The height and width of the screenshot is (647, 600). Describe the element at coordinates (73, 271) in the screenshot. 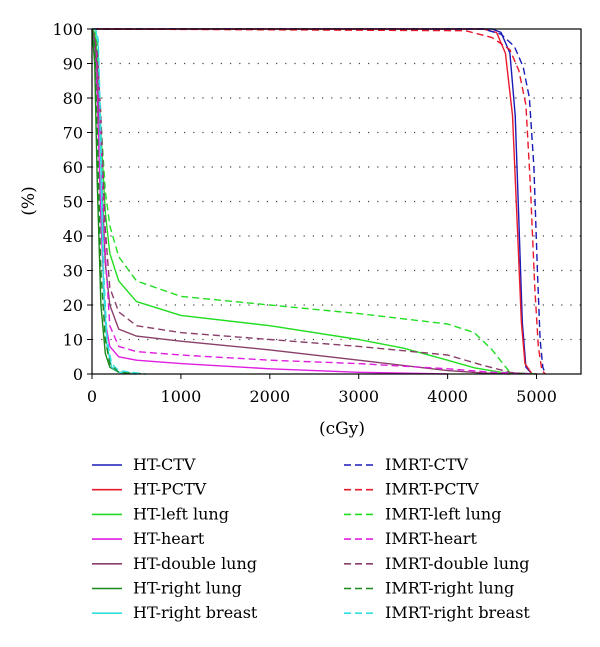

I see `y-tick-label-30: 30` at that location.